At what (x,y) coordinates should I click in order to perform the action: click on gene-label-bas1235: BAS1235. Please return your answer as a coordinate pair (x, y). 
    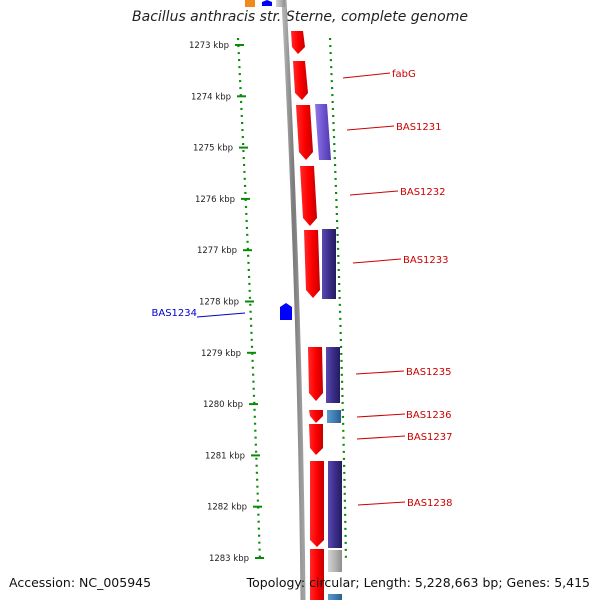
    Looking at the image, I should click on (429, 372).